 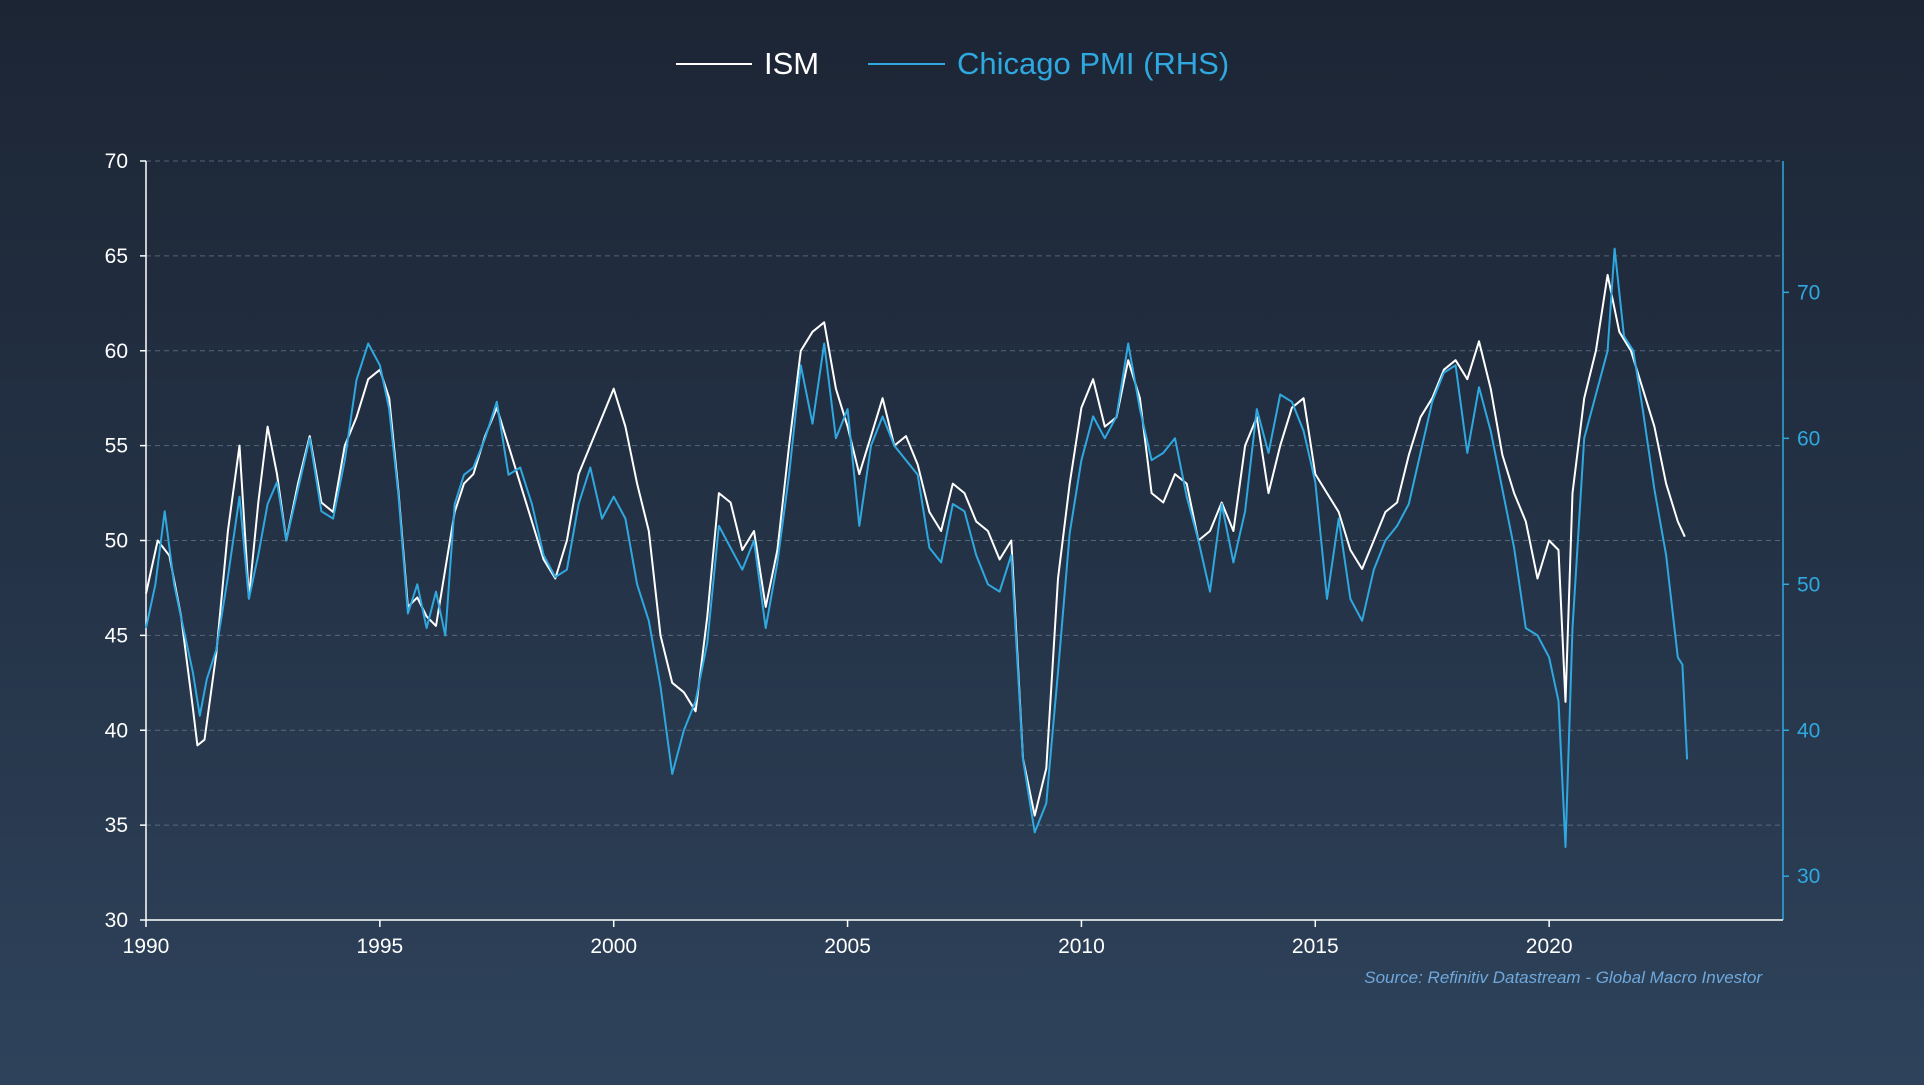 What do you see at coordinates (116, 730) in the screenshot?
I see `left-tick-label: 40` at bounding box center [116, 730].